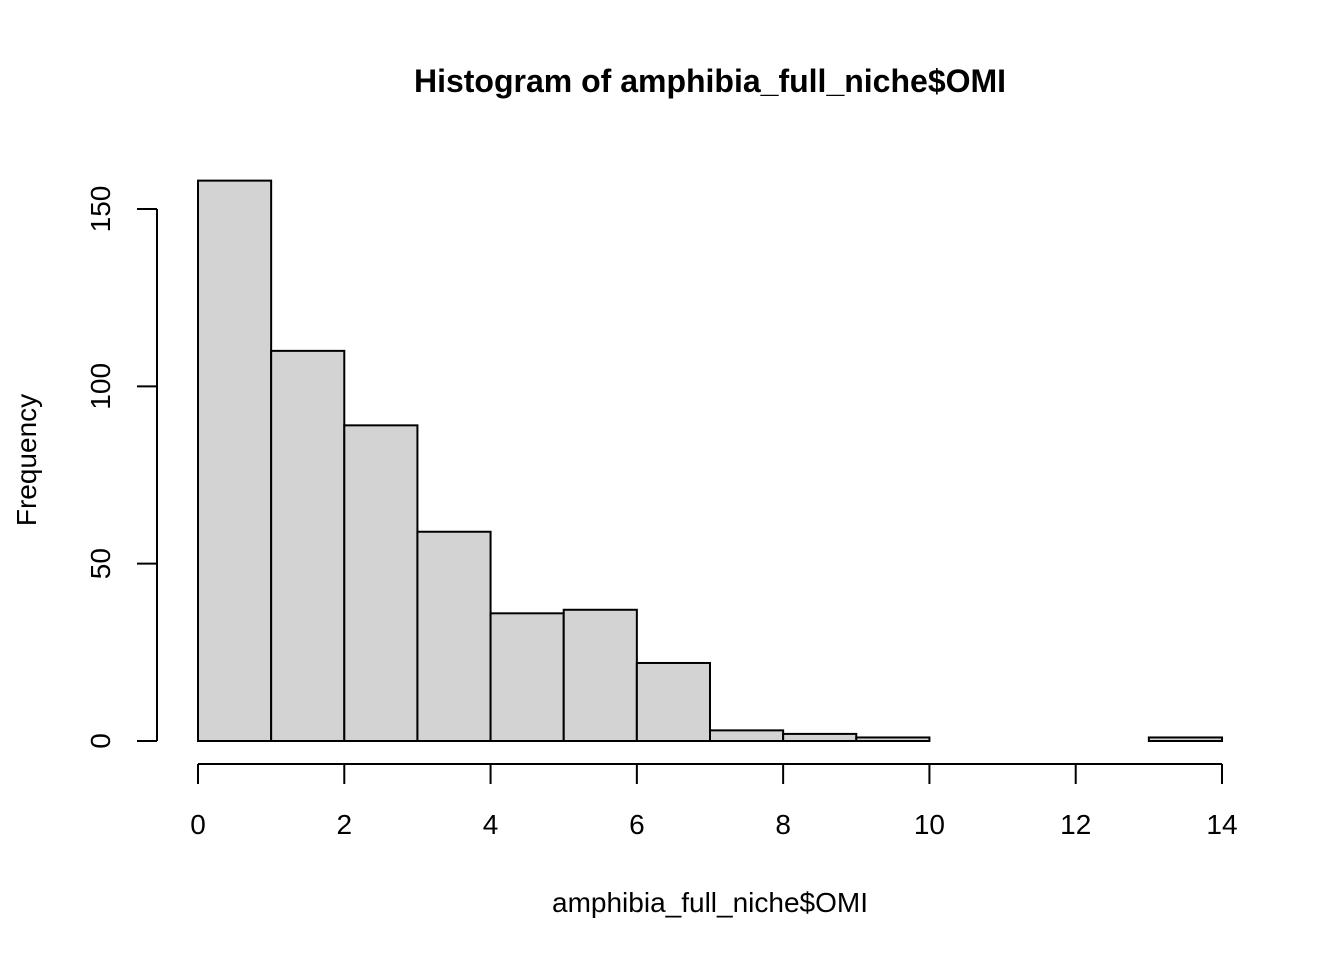 The image size is (1344, 960). Describe the element at coordinates (100, 386) in the screenshot. I see `y-tick-label: 100` at that location.